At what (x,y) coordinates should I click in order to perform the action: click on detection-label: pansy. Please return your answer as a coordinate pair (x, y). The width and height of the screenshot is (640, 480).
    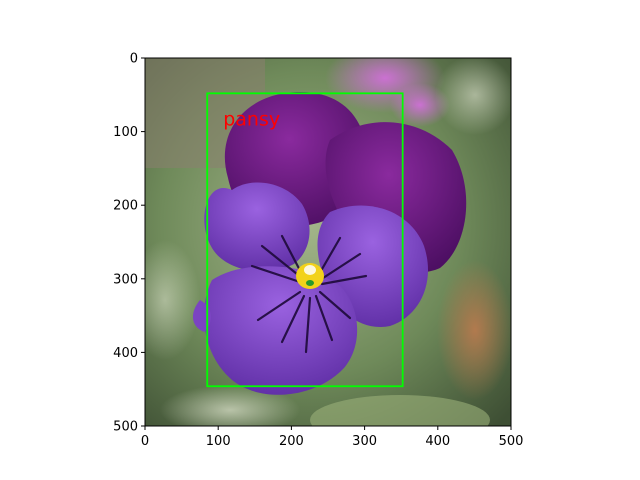
    Looking at the image, I should click on (251, 119).